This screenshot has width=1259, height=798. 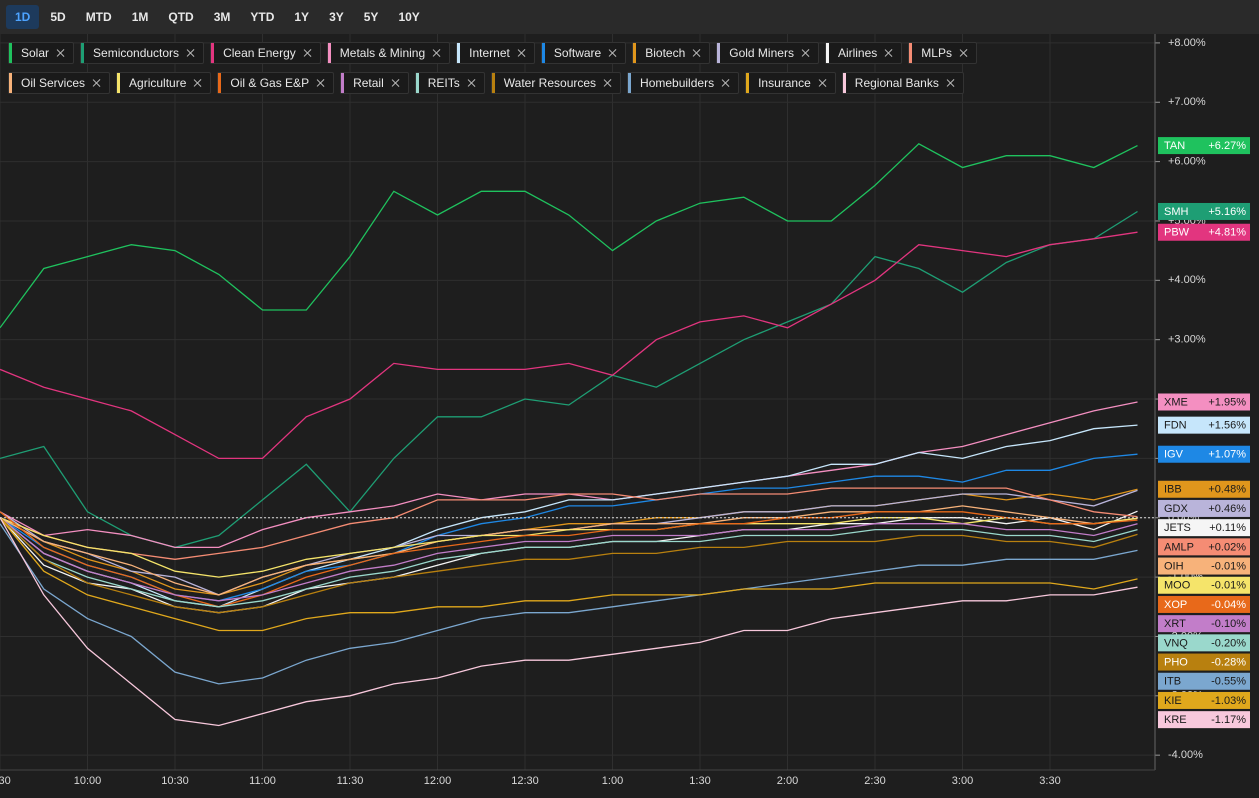 I want to click on end-label: SMH +5.16%, so click(x=1204, y=211).